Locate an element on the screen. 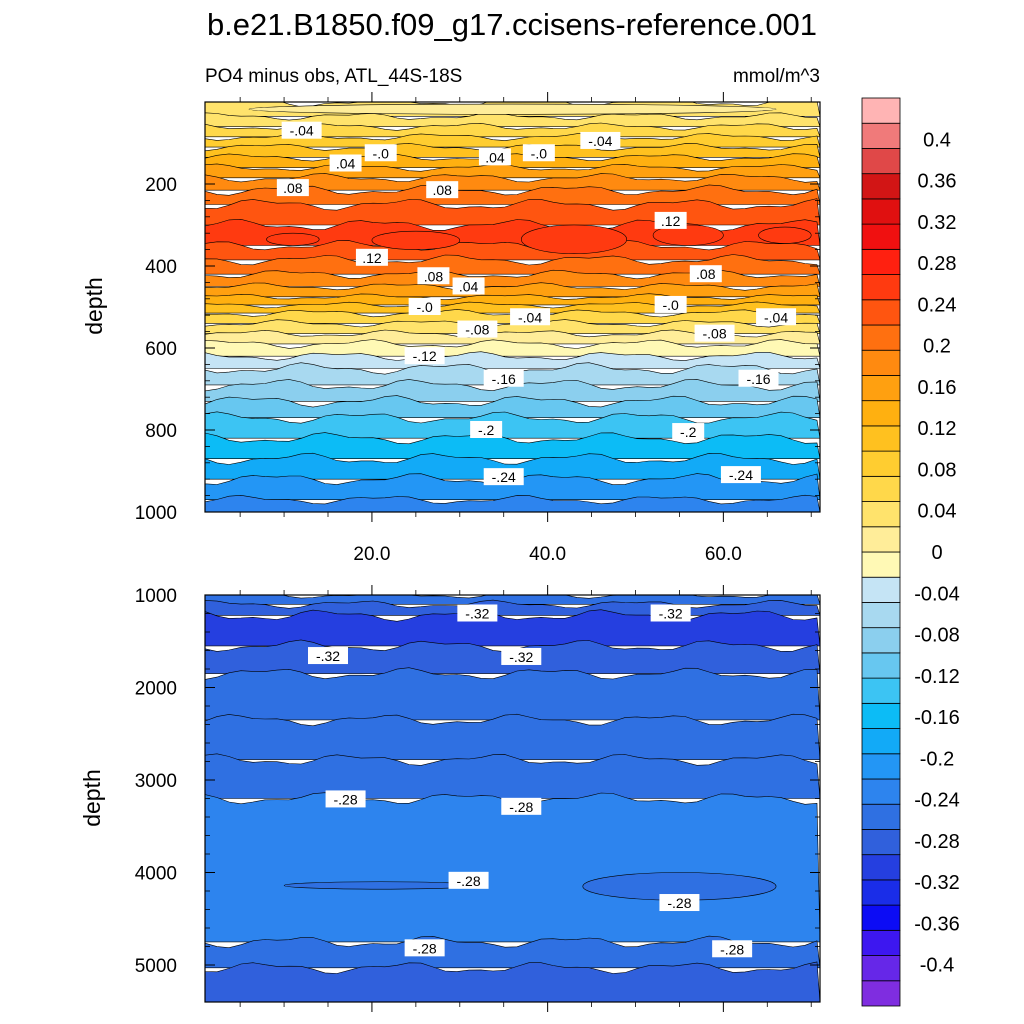 The image size is (1024, 1024). svg-text: -.12 is located at coordinates (425, 356).